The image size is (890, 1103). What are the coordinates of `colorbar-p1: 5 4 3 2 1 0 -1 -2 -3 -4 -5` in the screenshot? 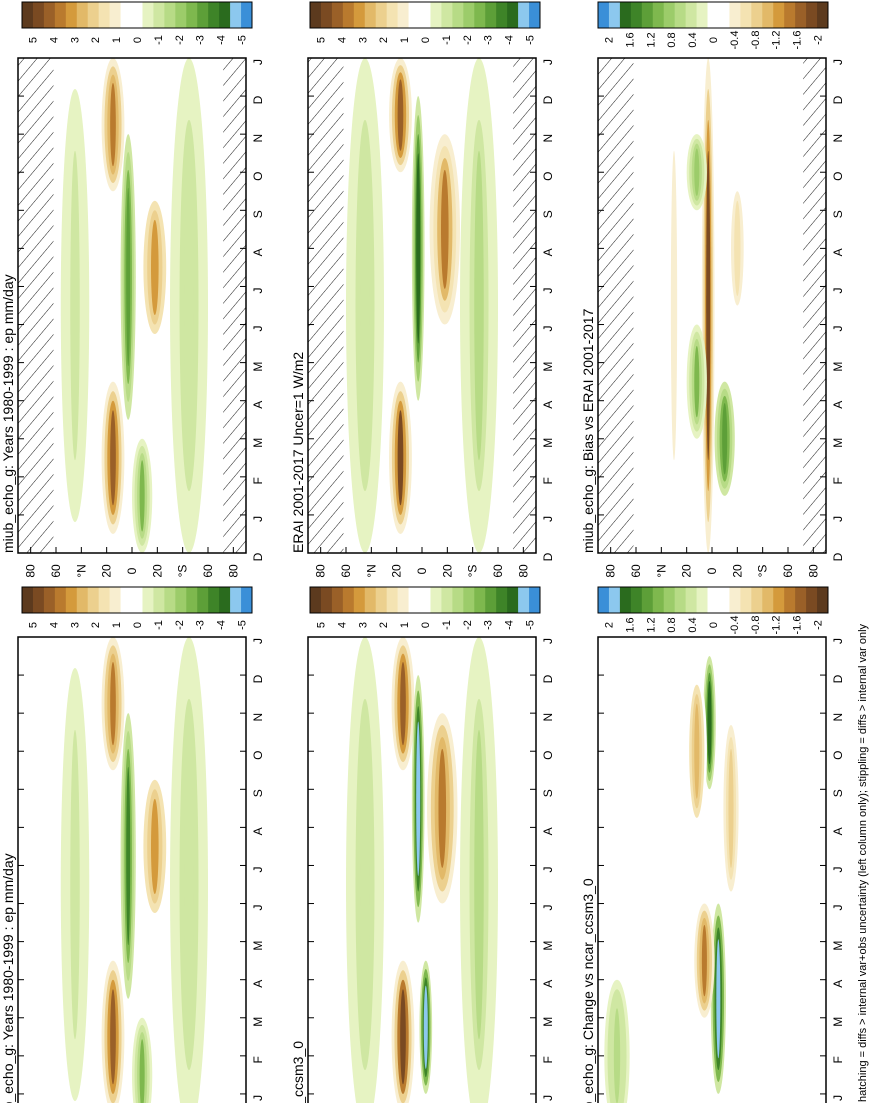 It's located at (137, 23).